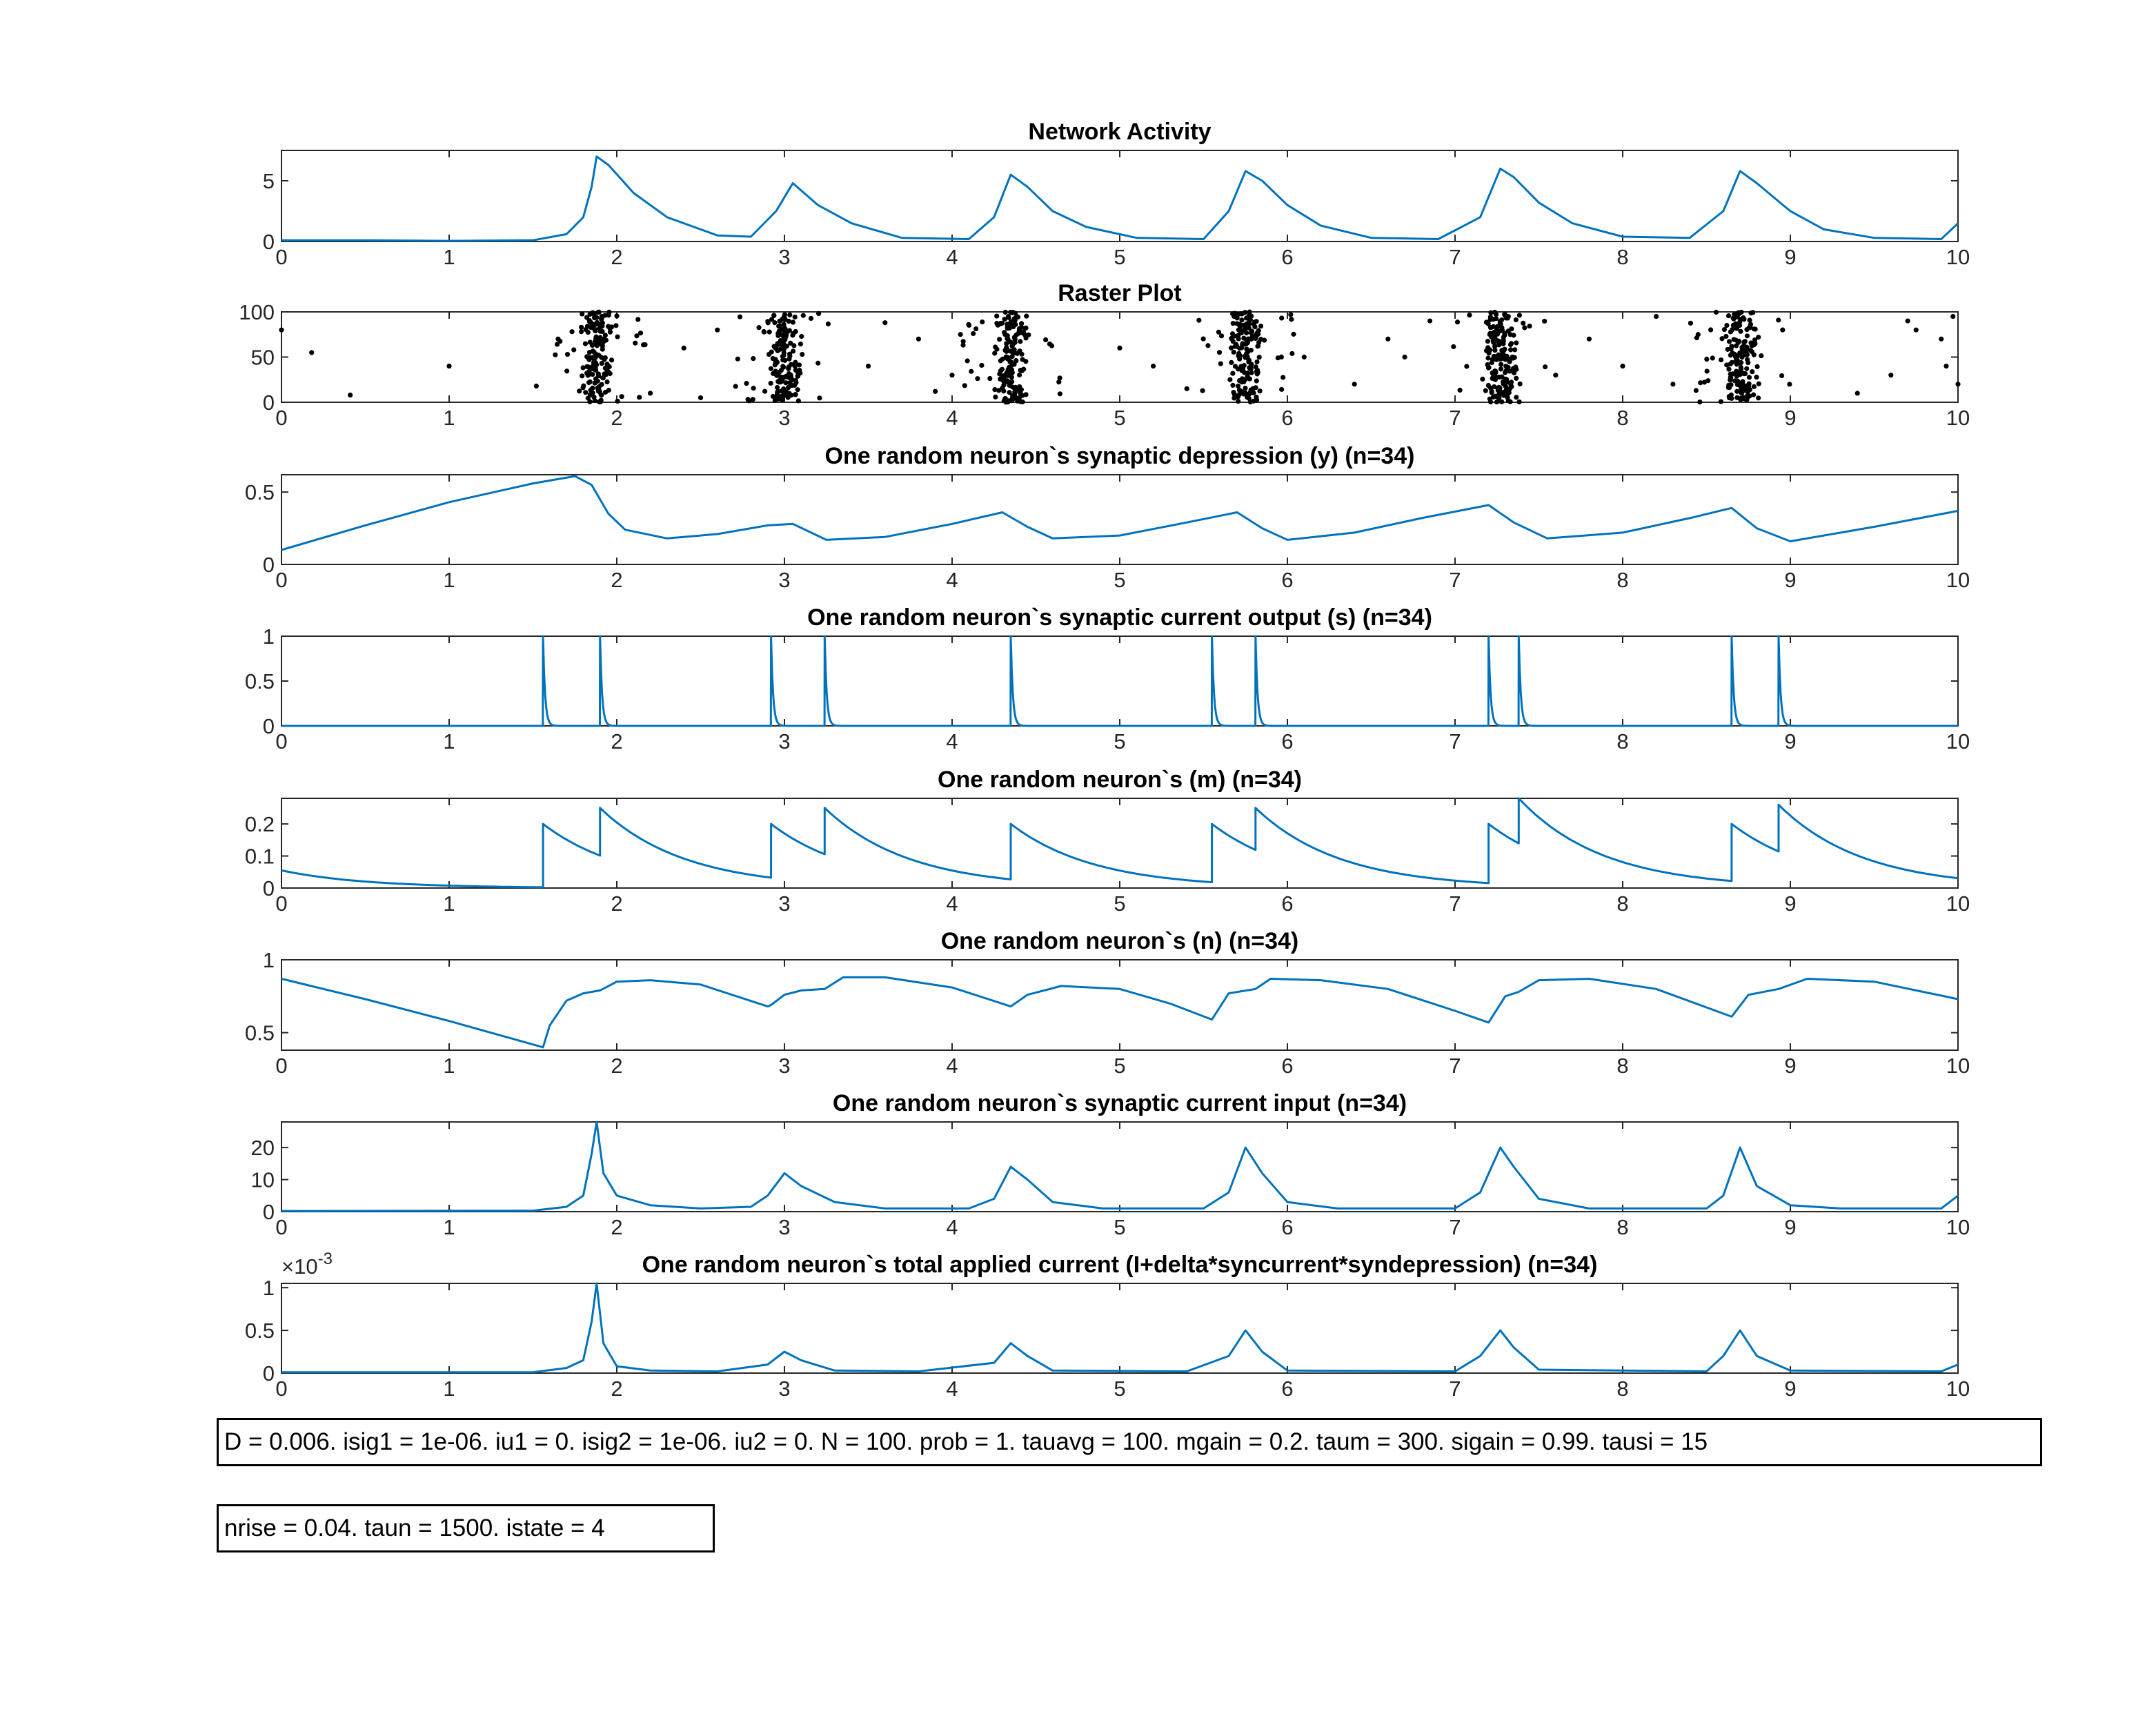 The height and width of the screenshot is (1725, 2156). What do you see at coordinates (1622, 1389) in the screenshot?
I see `x-tick-label: 8` at bounding box center [1622, 1389].